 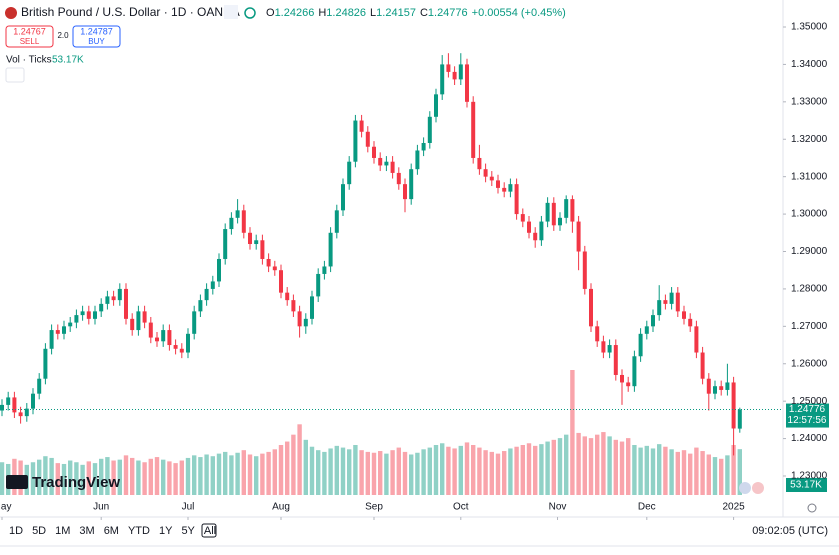 What do you see at coordinates (11, 13) in the screenshot?
I see `symbol-icon` at bounding box center [11, 13].